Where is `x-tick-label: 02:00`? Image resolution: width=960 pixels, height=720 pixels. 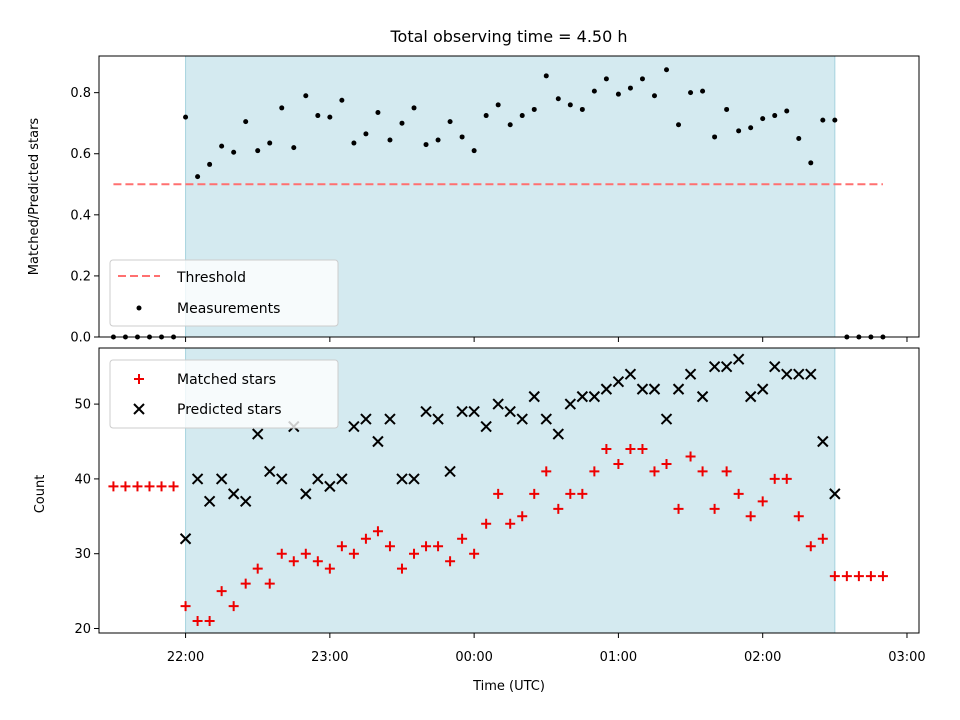 x-tick-label: 02:00 is located at coordinates (762, 657).